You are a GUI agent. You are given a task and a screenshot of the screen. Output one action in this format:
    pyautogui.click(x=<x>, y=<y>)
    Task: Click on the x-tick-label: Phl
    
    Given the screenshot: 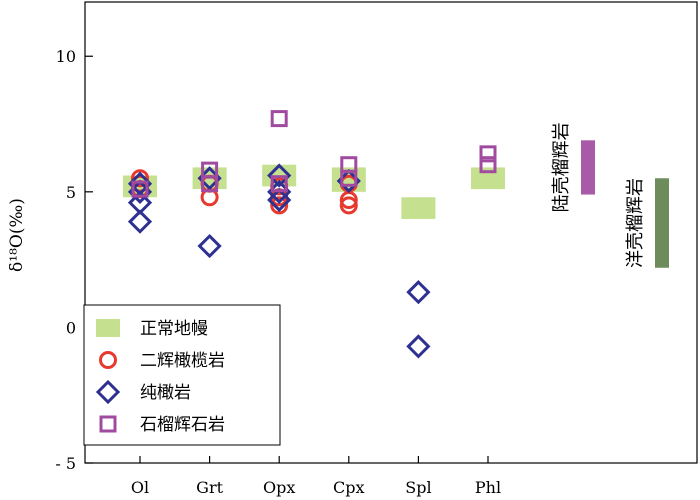 What is the action you would take?
    pyautogui.click(x=488, y=487)
    